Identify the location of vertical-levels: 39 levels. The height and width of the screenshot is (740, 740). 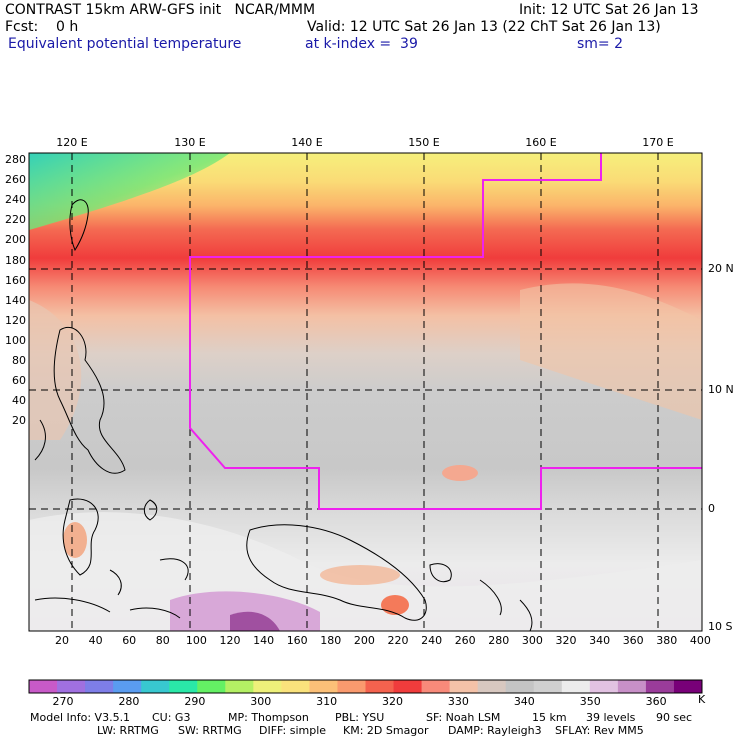
(611, 717).